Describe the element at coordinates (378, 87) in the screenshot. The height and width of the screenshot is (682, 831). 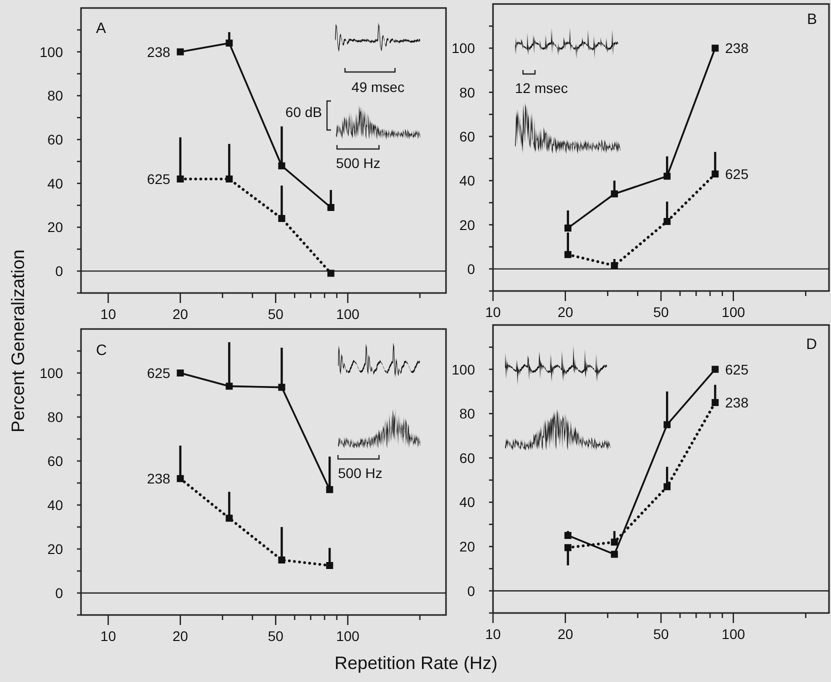
I see `annotation: 49 msec` at that location.